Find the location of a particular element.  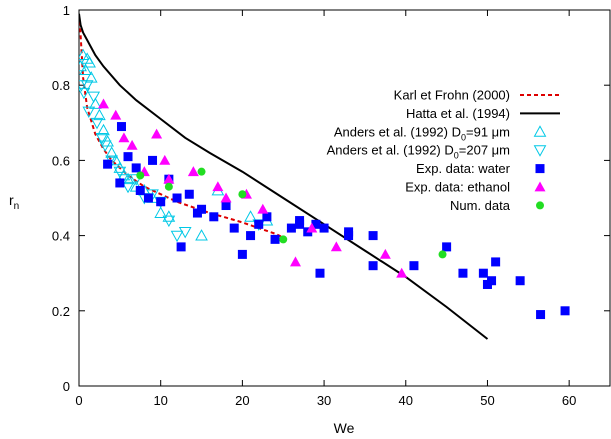

legend-item: Exp. data: ethanol is located at coordinates (475, 187).